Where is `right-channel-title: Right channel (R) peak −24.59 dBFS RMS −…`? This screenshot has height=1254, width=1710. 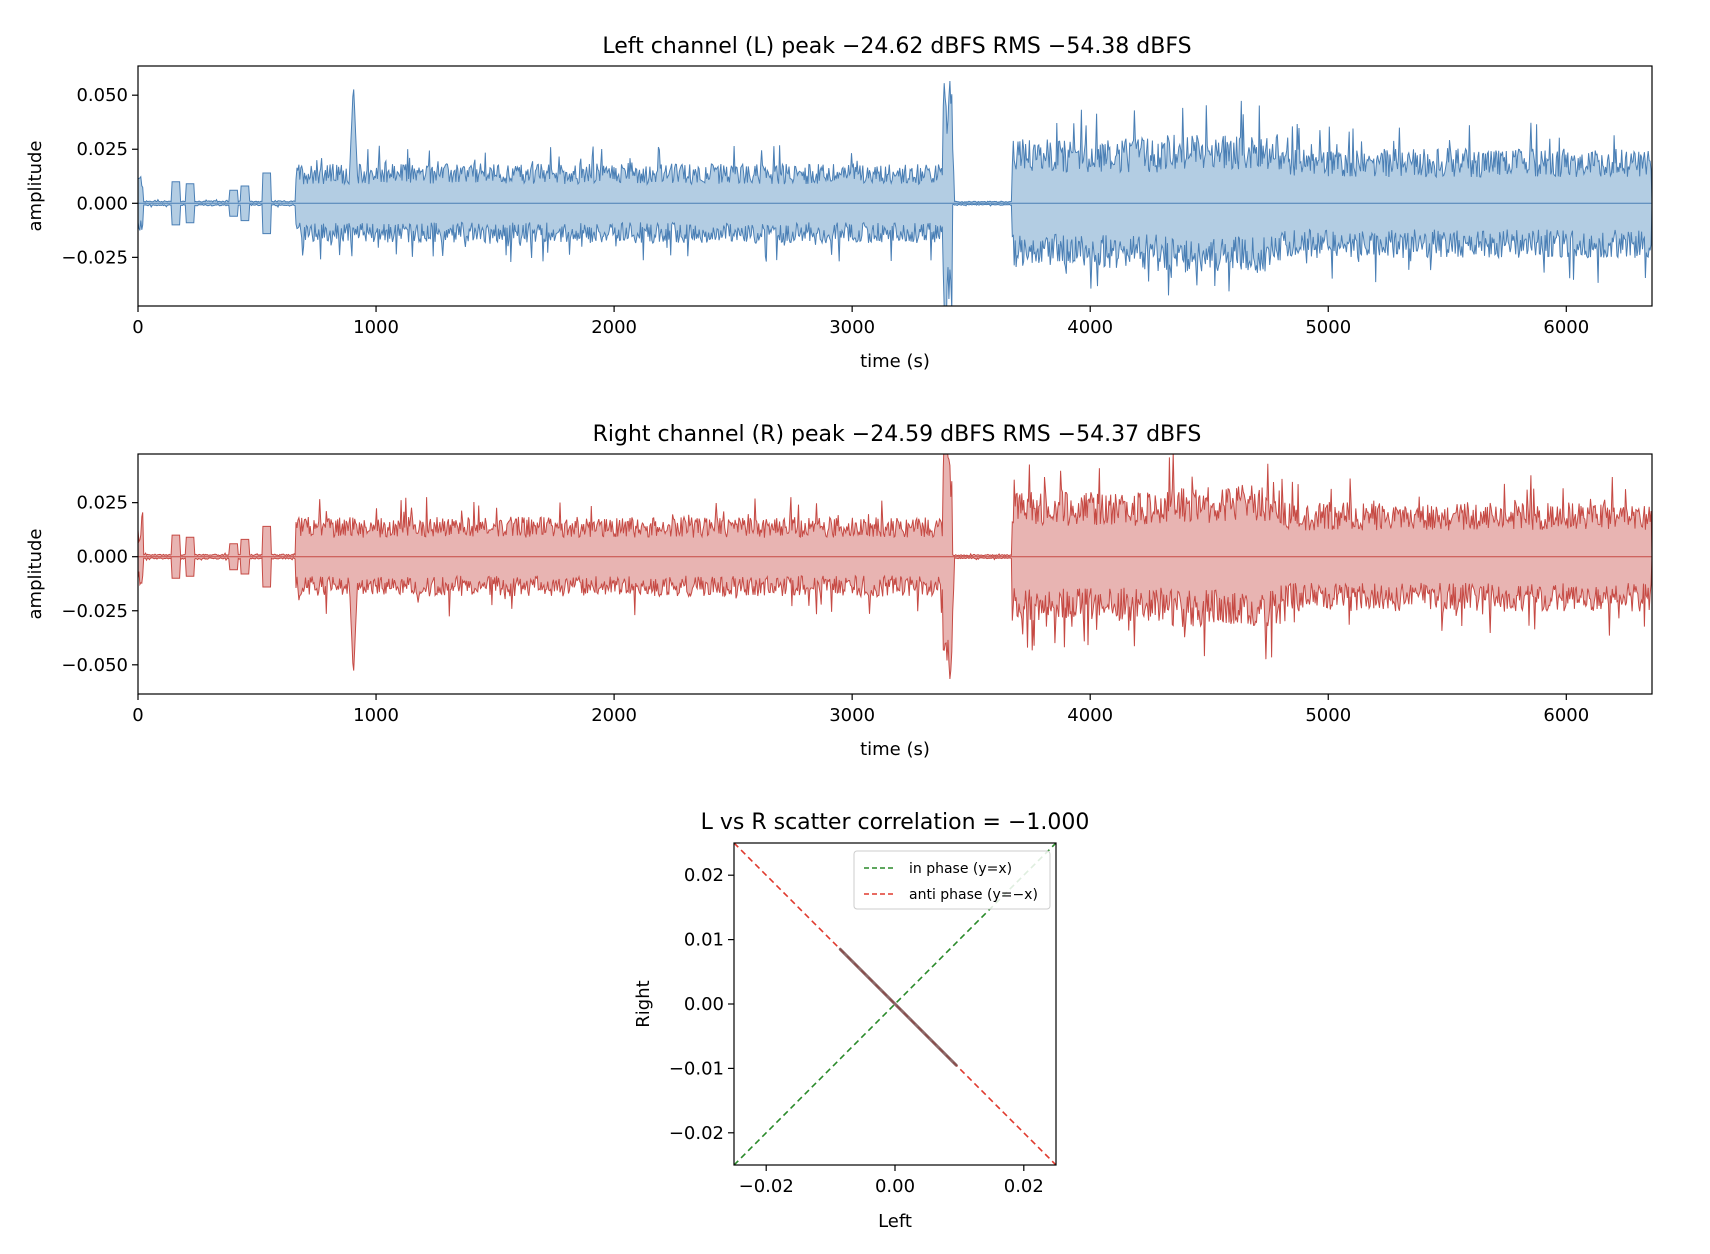 right-channel-title: Right channel (R) peak −24.59 dBFS RMS −… is located at coordinates (897, 434).